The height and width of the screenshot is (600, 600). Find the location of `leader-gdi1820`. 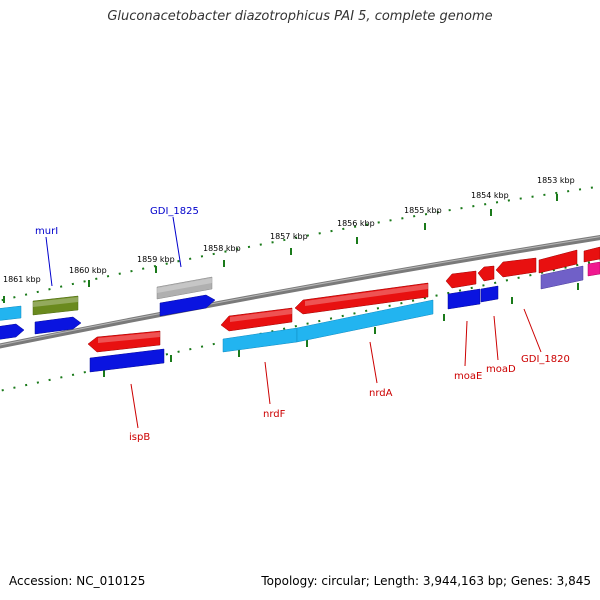

leader-gdi1820 is located at coordinates (532, 330).